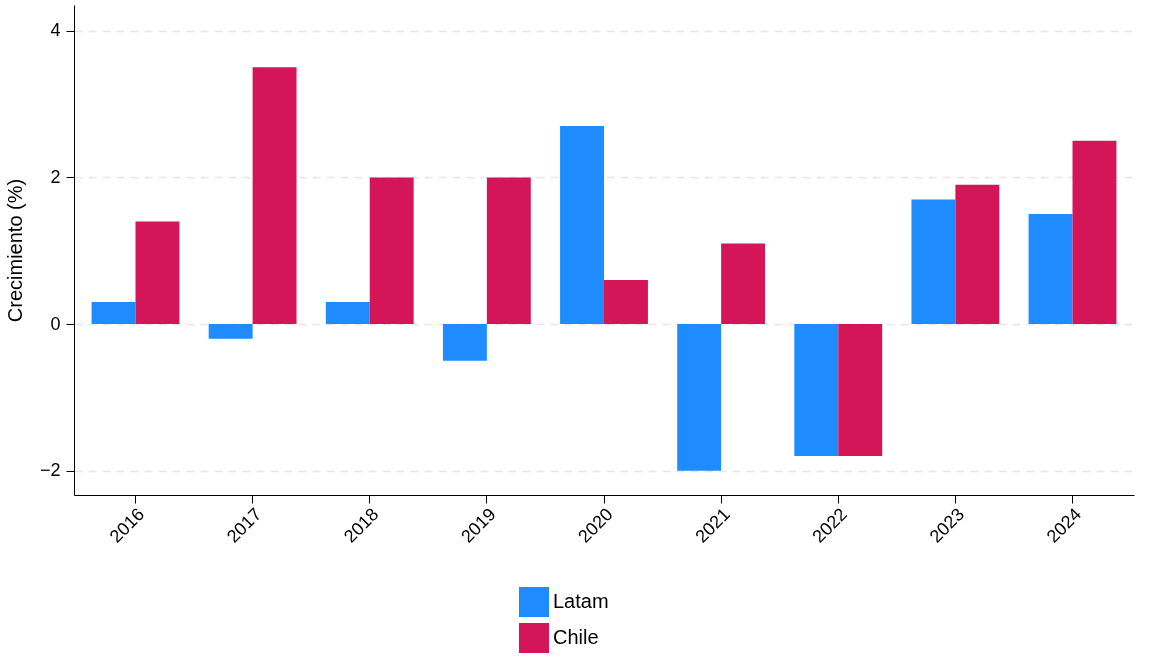  What do you see at coordinates (55, 323) in the screenshot?
I see `y-tick-label: 0` at bounding box center [55, 323].